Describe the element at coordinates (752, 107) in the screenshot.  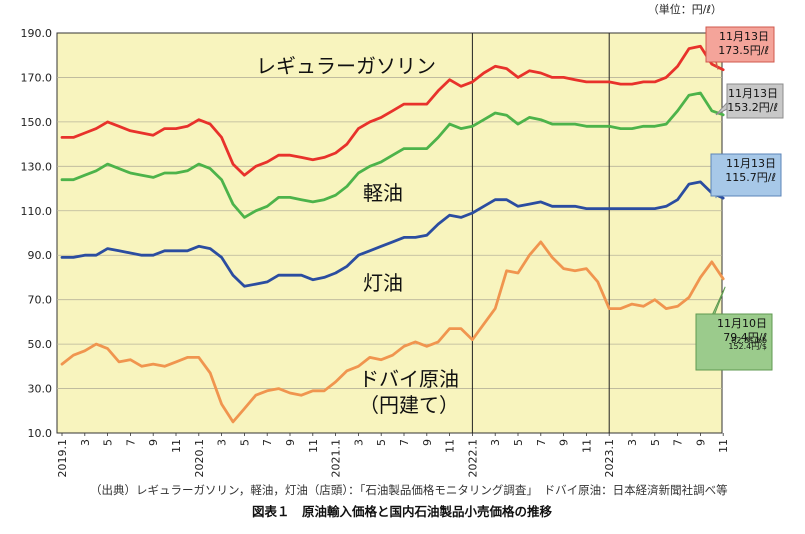
I see `callout-text: 153.2円/ℓ` at that location.